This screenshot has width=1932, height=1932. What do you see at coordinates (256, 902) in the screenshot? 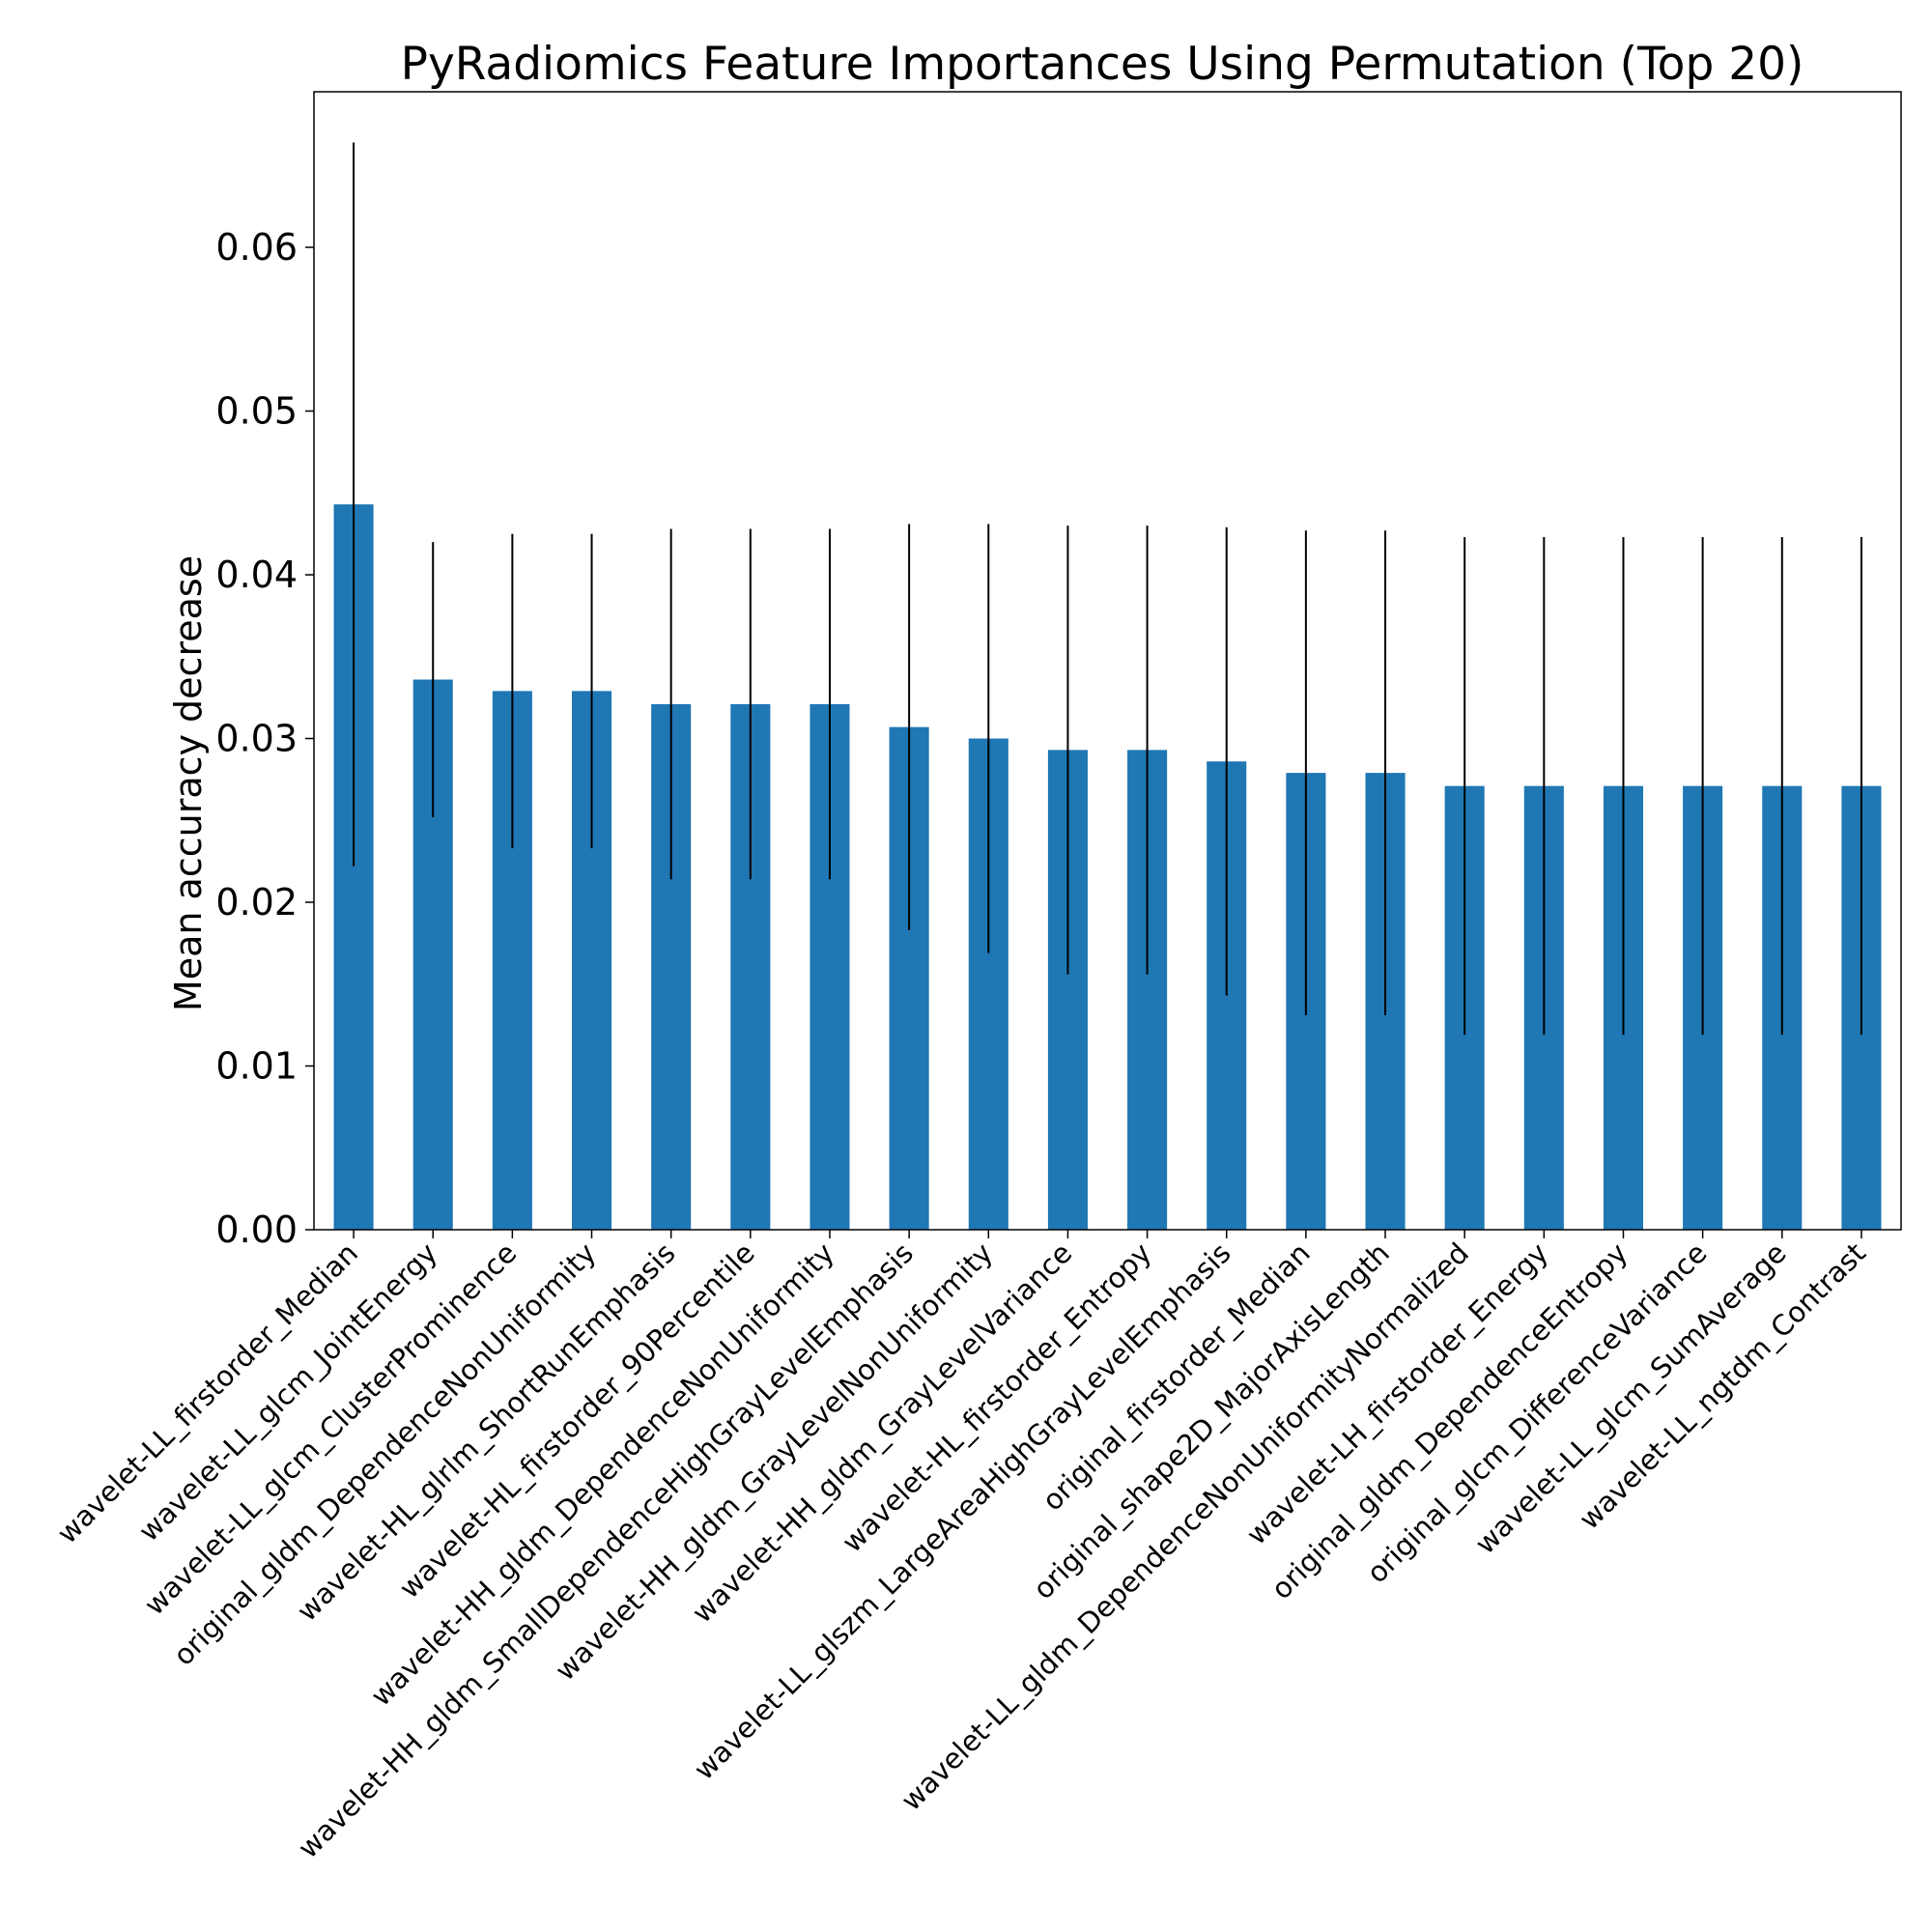
I see `y-tick-label-3: 0.02` at bounding box center [256, 902].